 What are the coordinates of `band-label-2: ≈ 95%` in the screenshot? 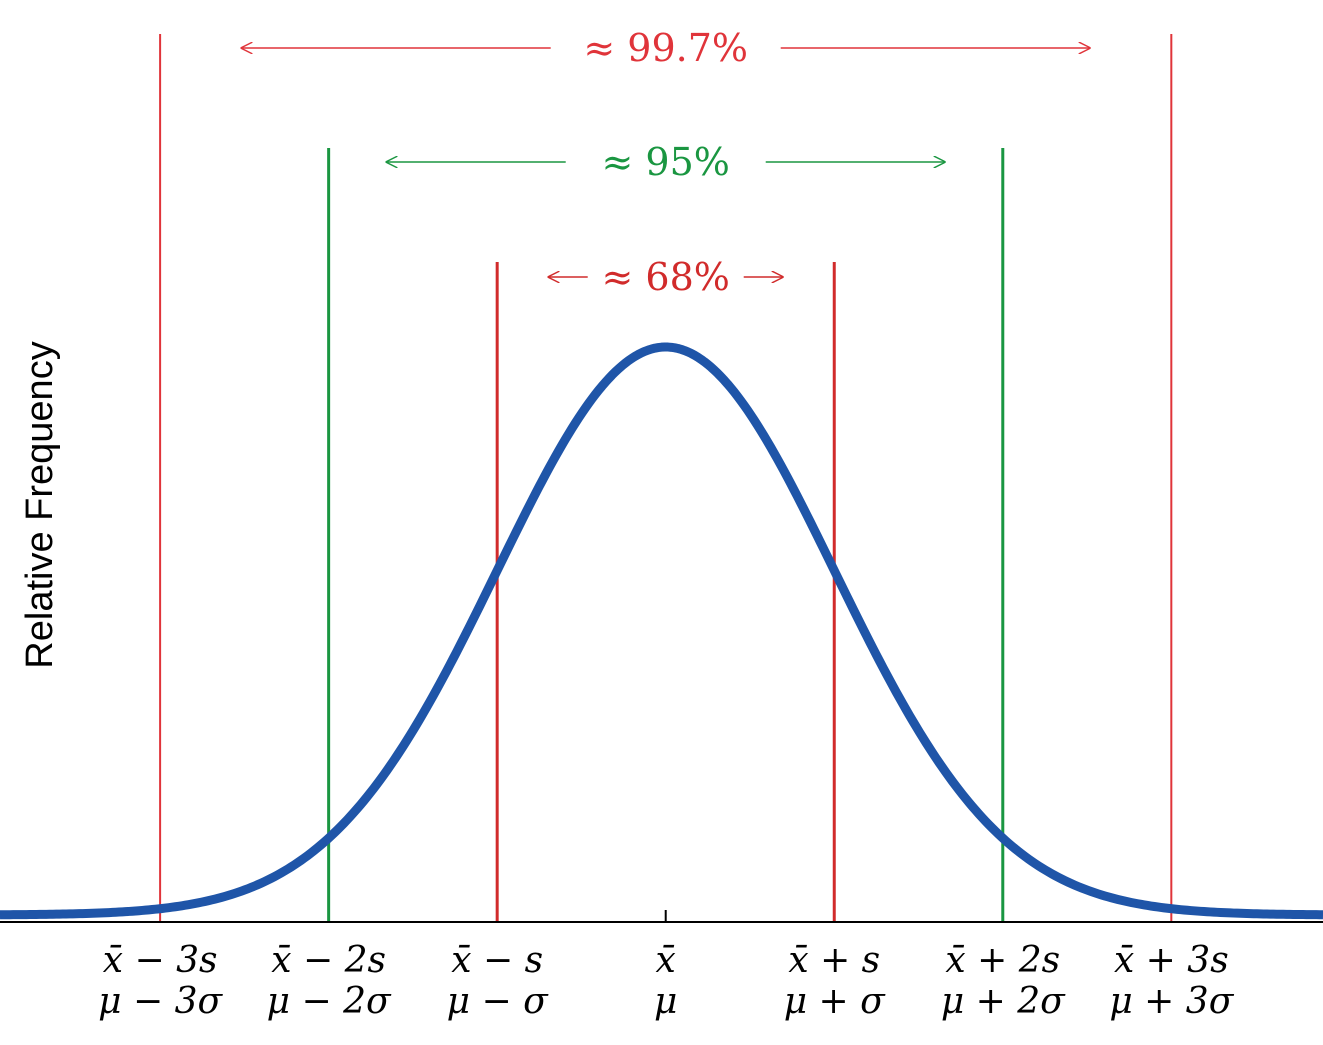 It's located at (666, 162).